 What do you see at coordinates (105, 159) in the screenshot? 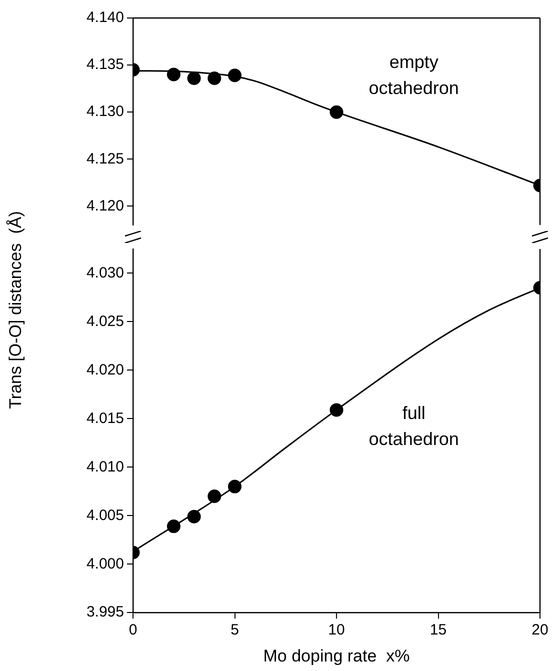
I see `y-tick-label: 4.125` at bounding box center [105, 159].